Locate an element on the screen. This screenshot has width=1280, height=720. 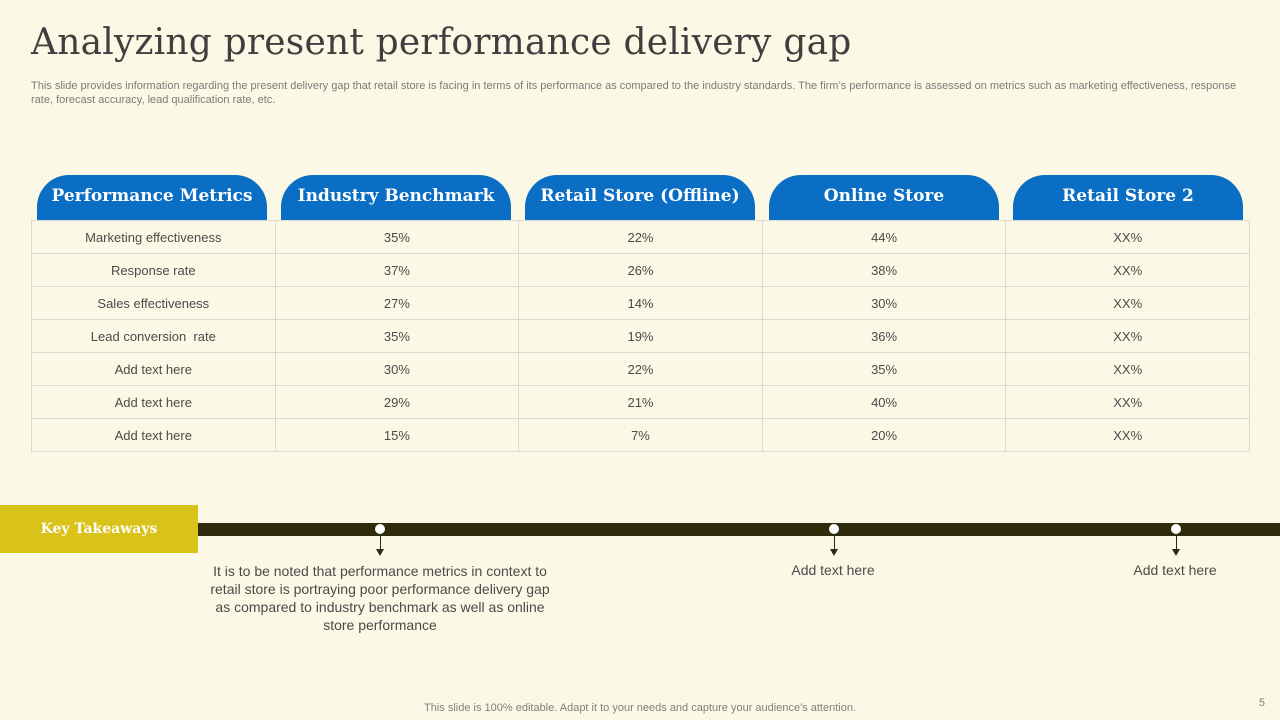
header-industry-benchmark: Industry Benchmark is located at coordinates (396, 197).